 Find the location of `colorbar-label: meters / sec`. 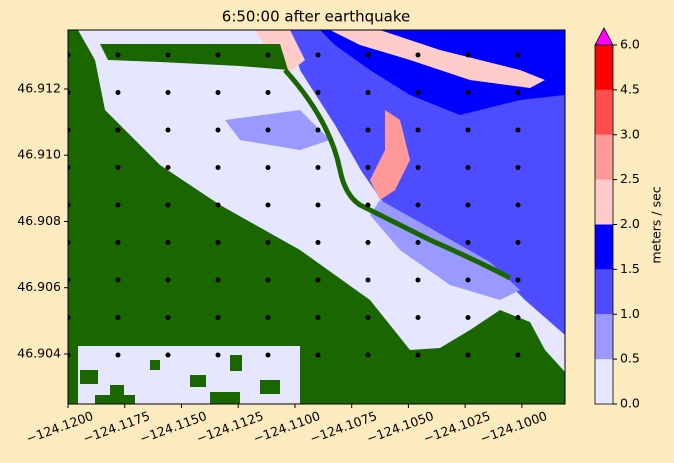

colorbar-label: meters / sec is located at coordinates (656, 224).